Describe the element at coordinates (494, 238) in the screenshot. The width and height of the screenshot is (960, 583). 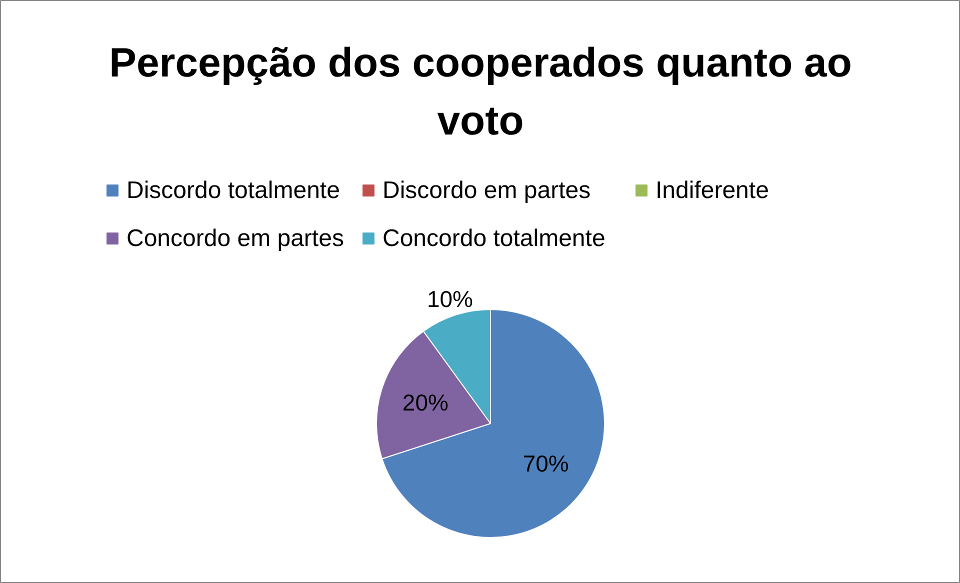
I see `legend-label: Concordo totalmente` at that location.